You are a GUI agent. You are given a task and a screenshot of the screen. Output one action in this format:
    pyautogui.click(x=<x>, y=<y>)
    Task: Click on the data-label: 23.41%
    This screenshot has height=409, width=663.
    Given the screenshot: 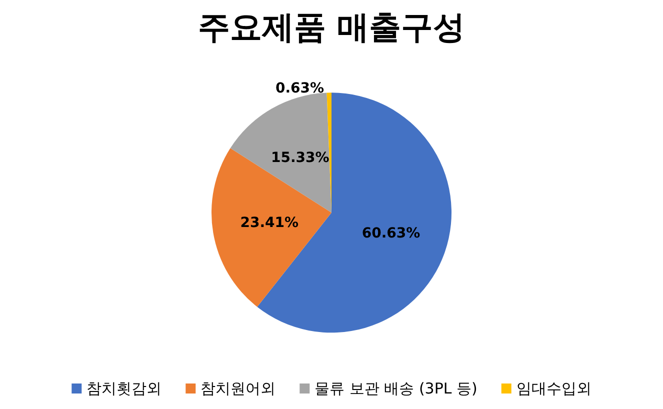 What is the action you would take?
    pyautogui.click(x=269, y=223)
    